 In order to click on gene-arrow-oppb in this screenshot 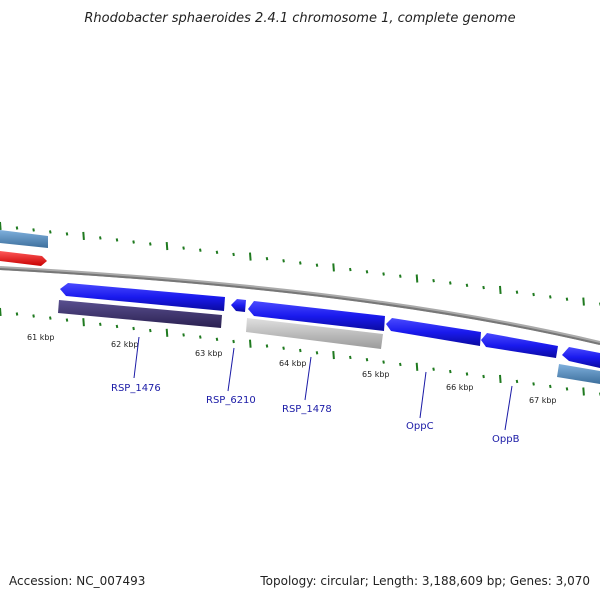, I will do `click(519, 345)`.